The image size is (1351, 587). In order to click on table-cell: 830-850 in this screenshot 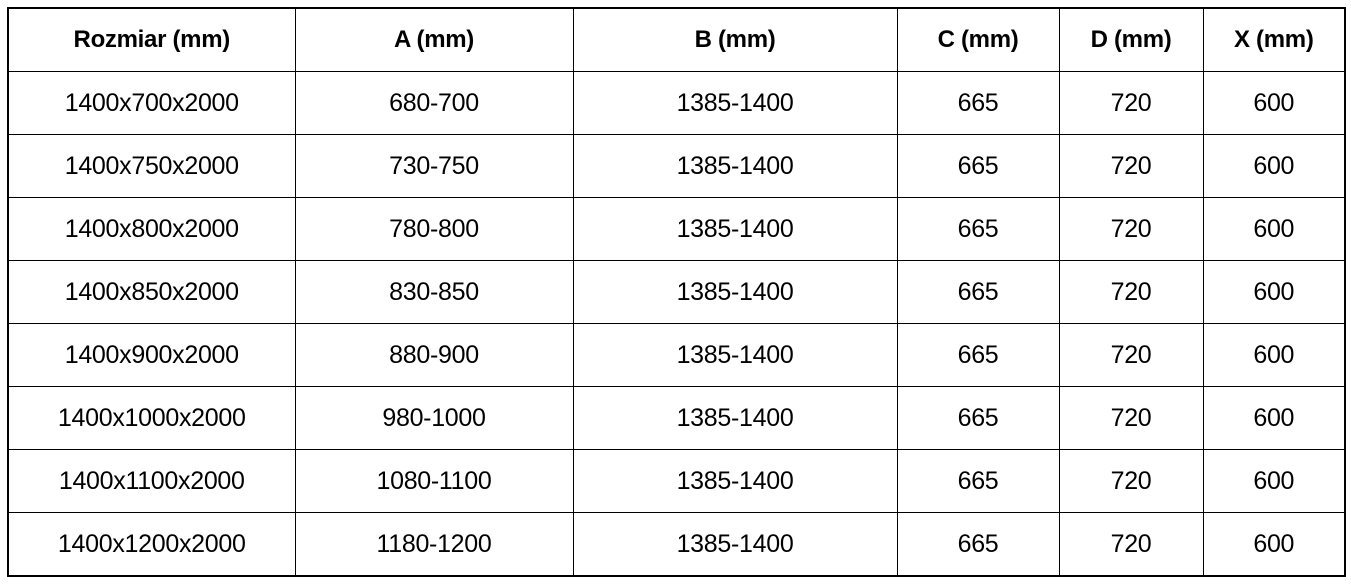, I will do `click(434, 292)`.